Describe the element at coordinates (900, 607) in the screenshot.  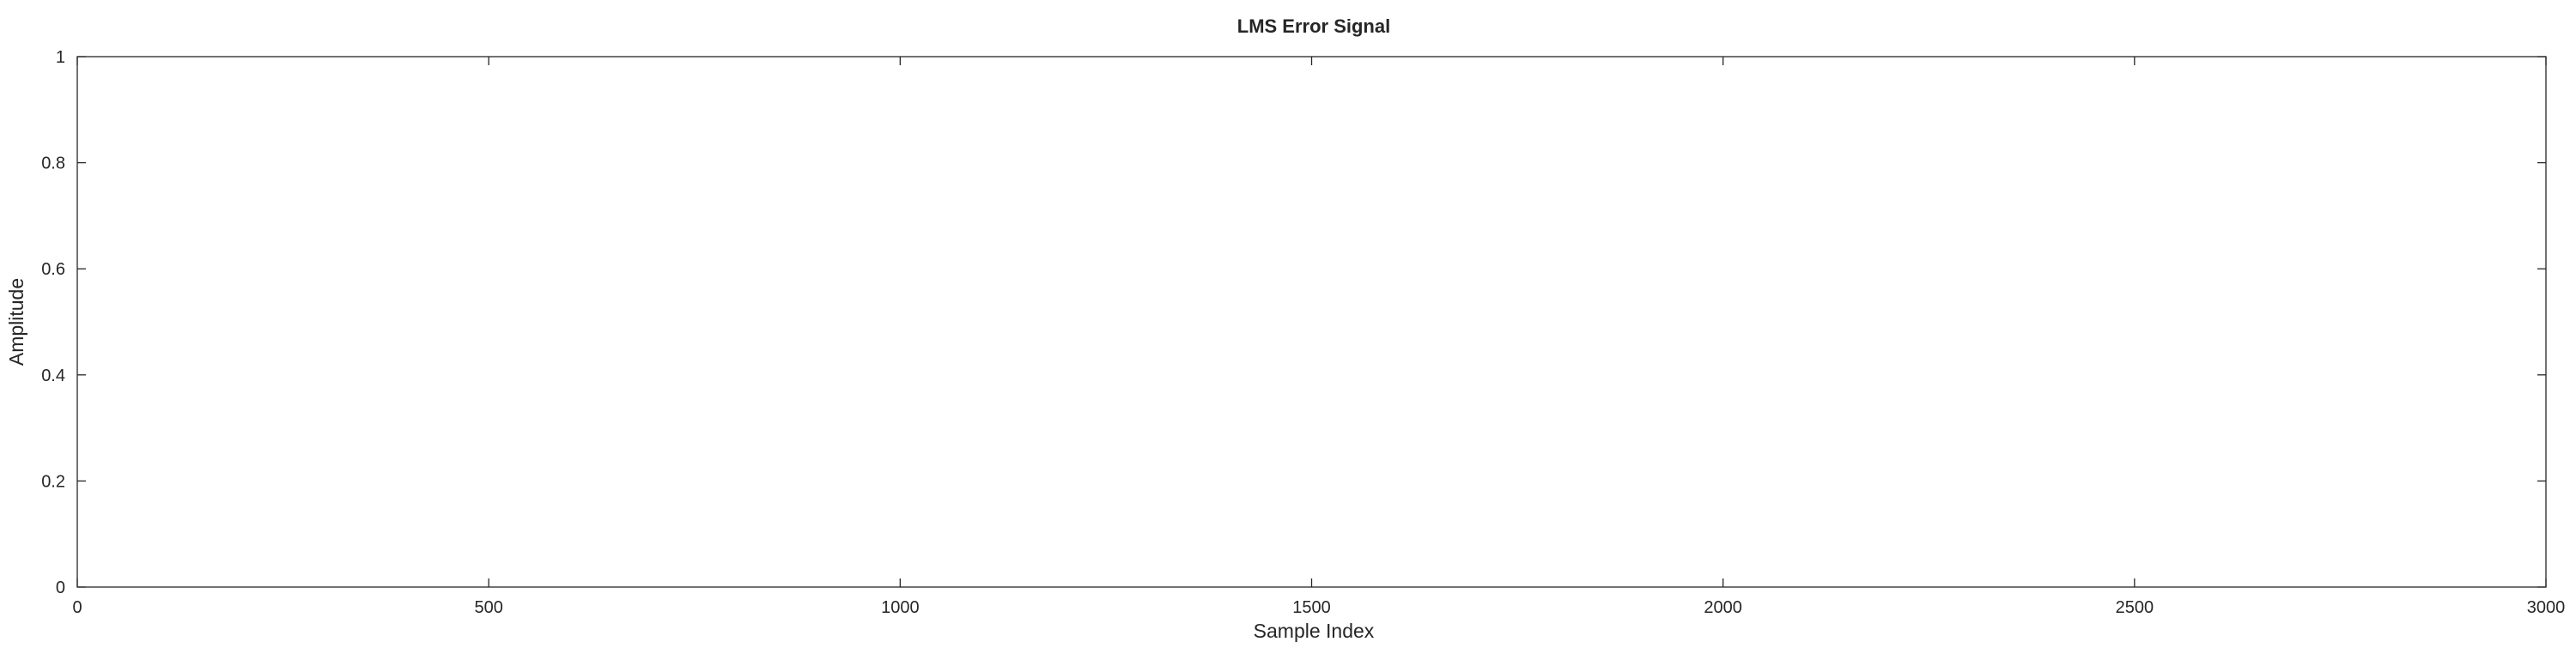
I see `x-tick-label: 1000` at that location.